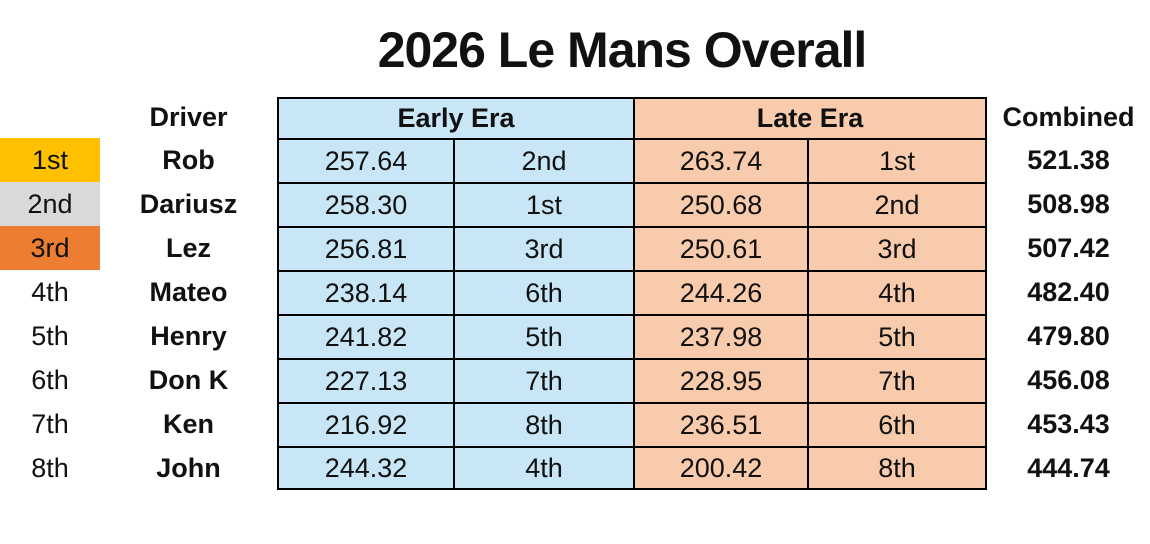  What do you see at coordinates (720, 248) in the screenshot?
I see `late-score-cell: 250.61` at bounding box center [720, 248].